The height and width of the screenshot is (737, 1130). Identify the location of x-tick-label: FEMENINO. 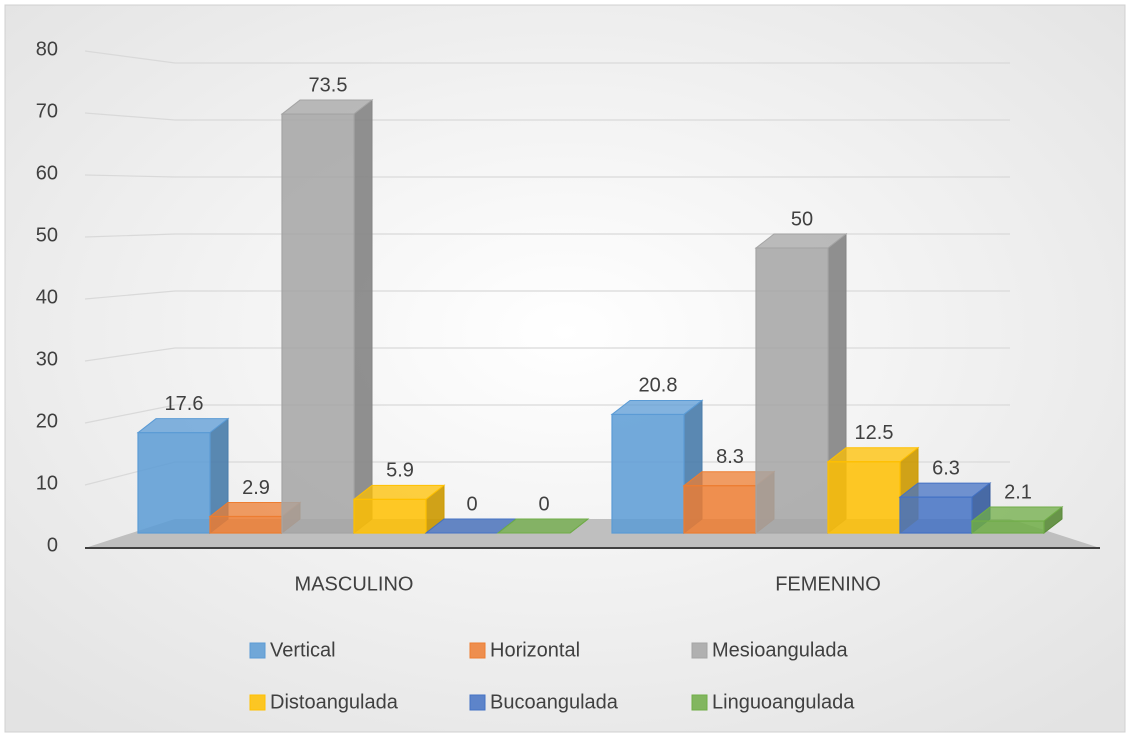
(828, 584).